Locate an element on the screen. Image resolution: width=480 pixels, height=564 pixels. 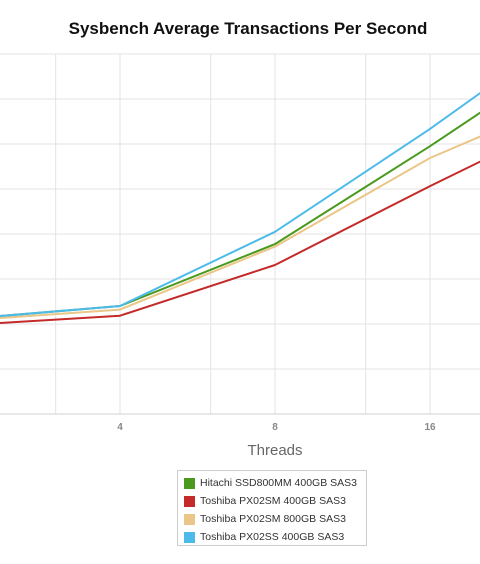
legend-label: Toshiba PX02SM 800GB SAS3 is located at coordinates (273, 519).